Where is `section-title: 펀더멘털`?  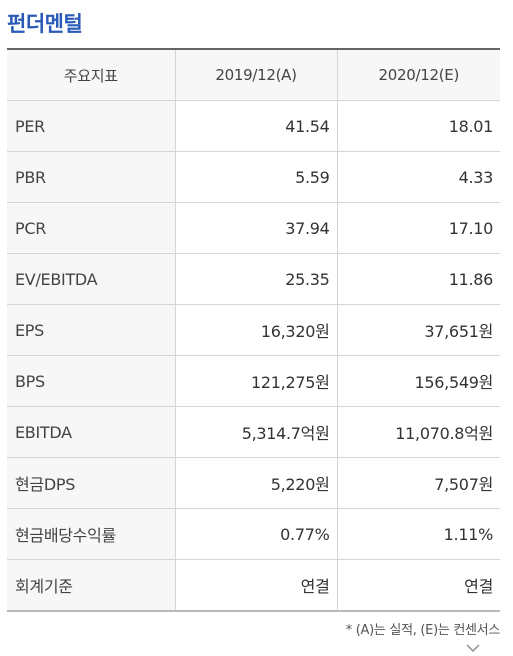
section-title: 펀더멘털 is located at coordinates (45, 24).